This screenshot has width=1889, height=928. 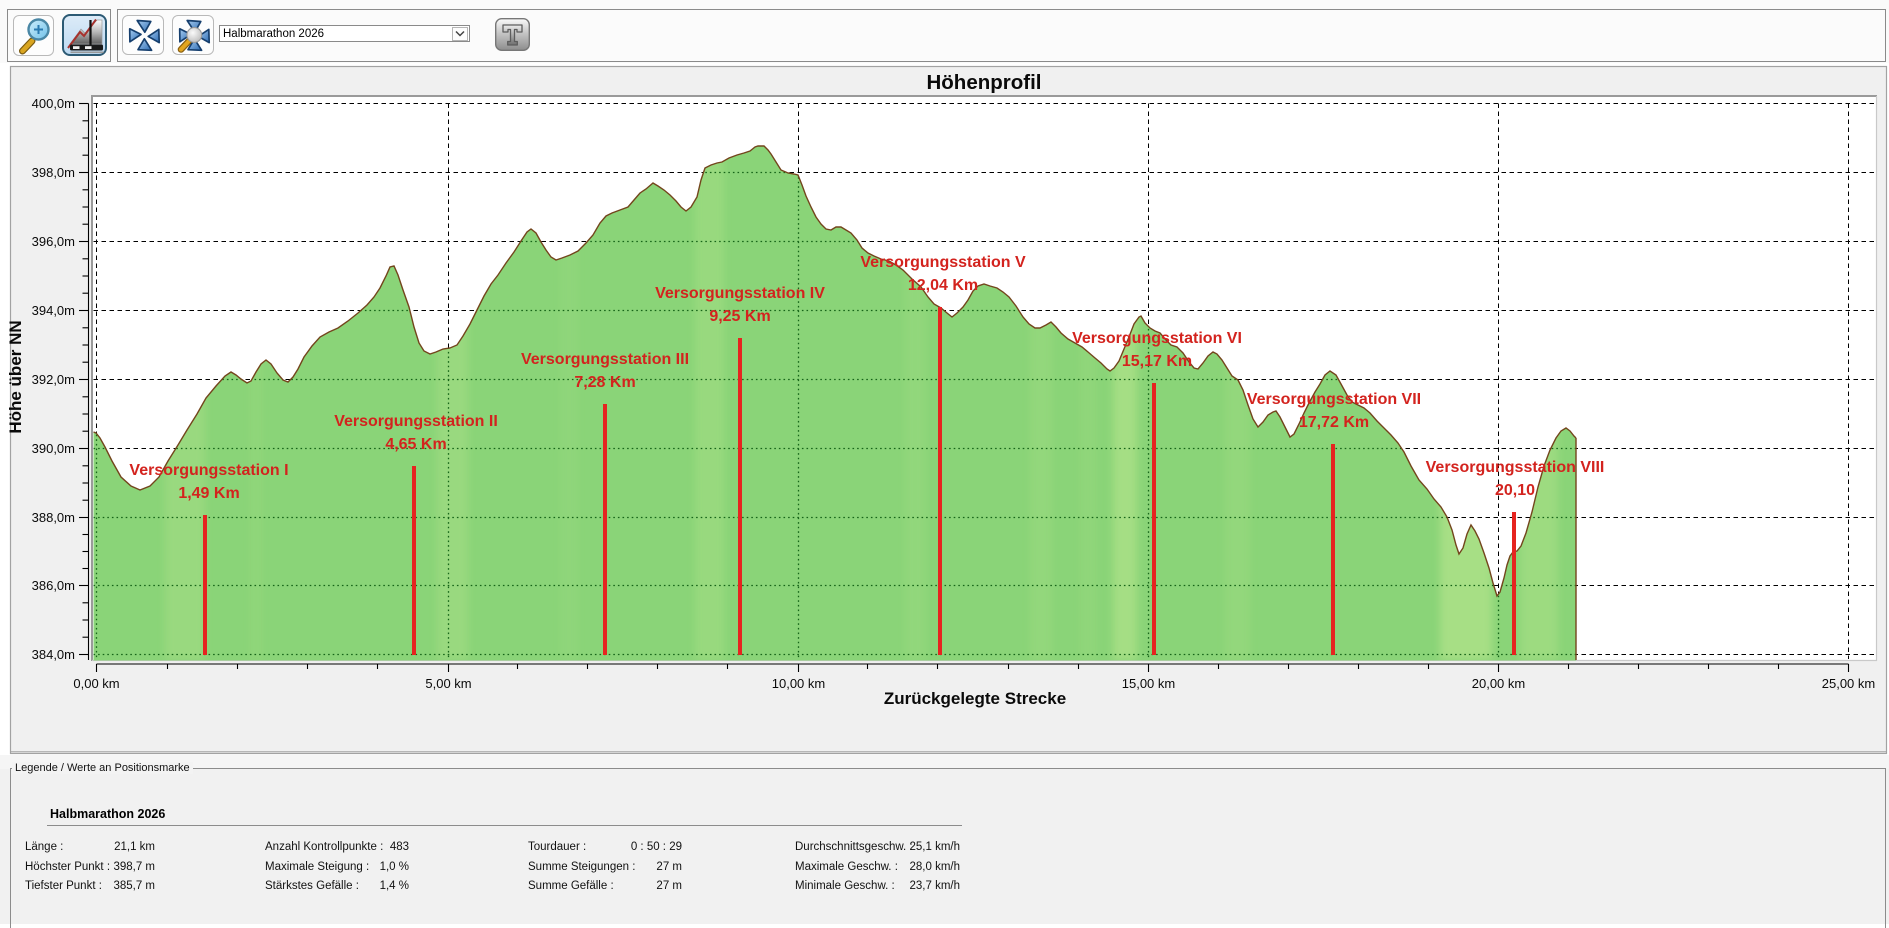 What do you see at coordinates (208, 493) in the screenshot?
I see `svg-text: 1,49 Km` at bounding box center [208, 493].